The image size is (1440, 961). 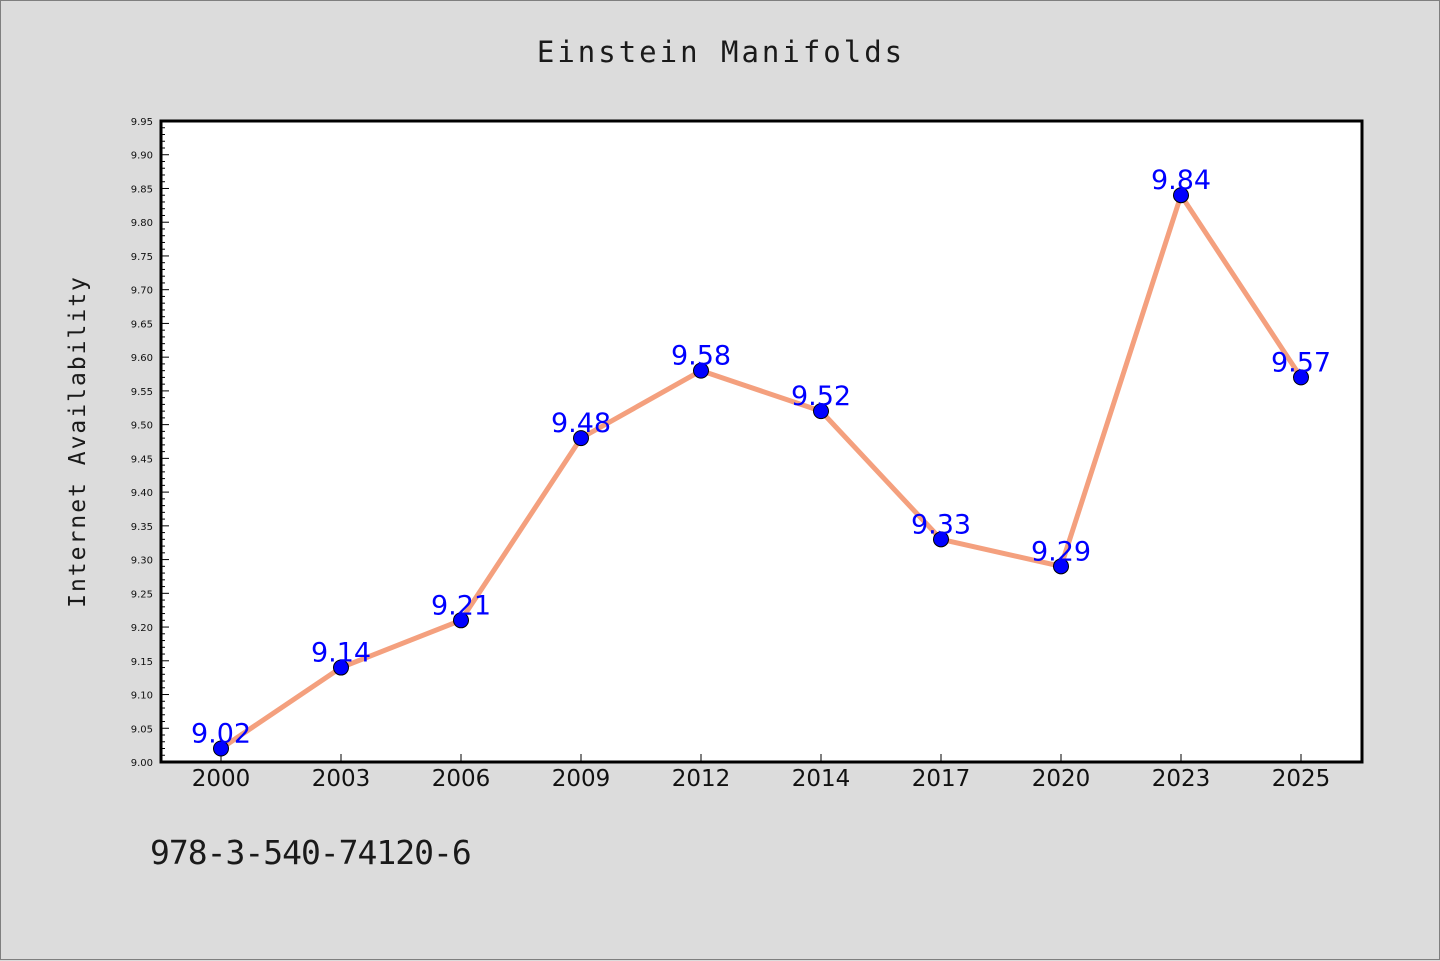 What do you see at coordinates (1061, 551) in the screenshot?
I see `data-label: 9.29` at bounding box center [1061, 551].